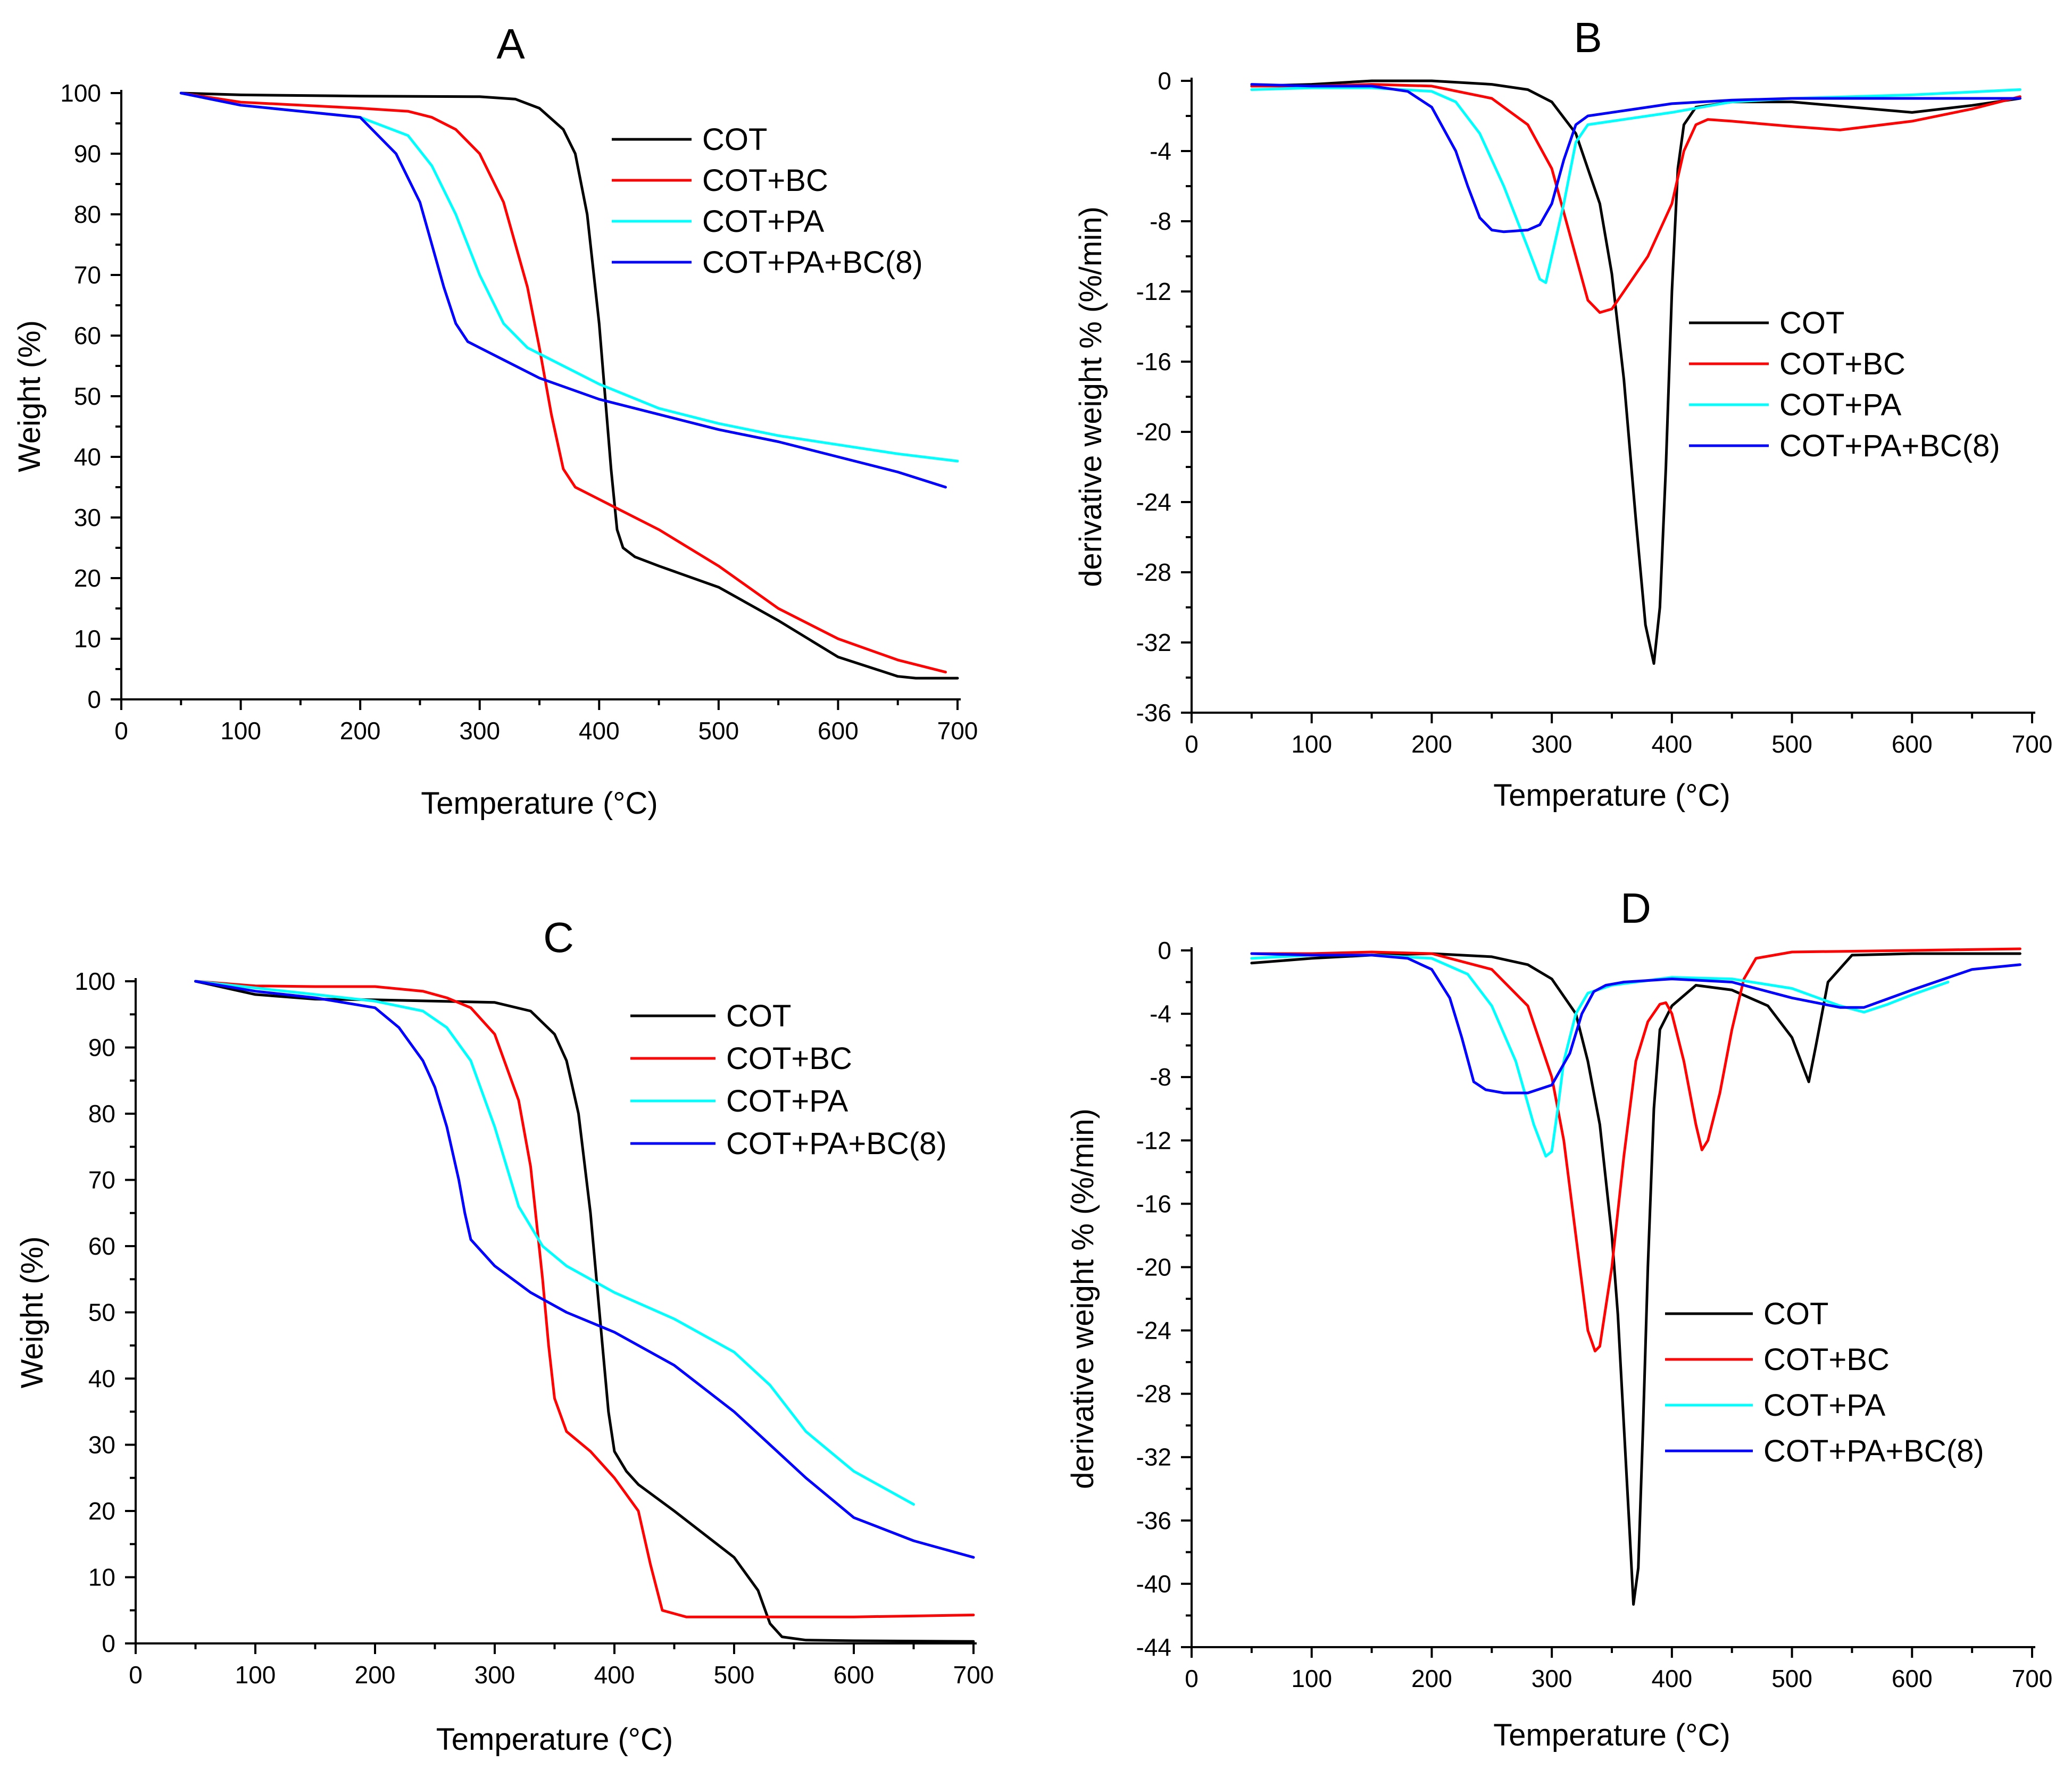 The width and height of the screenshot is (2072, 1770). Describe the element at coordinates (1889, 446) in the screenshot. I see `panel-b-legend-label-cot-pa-bc-8: COT+PA+BC(8)` at that location.